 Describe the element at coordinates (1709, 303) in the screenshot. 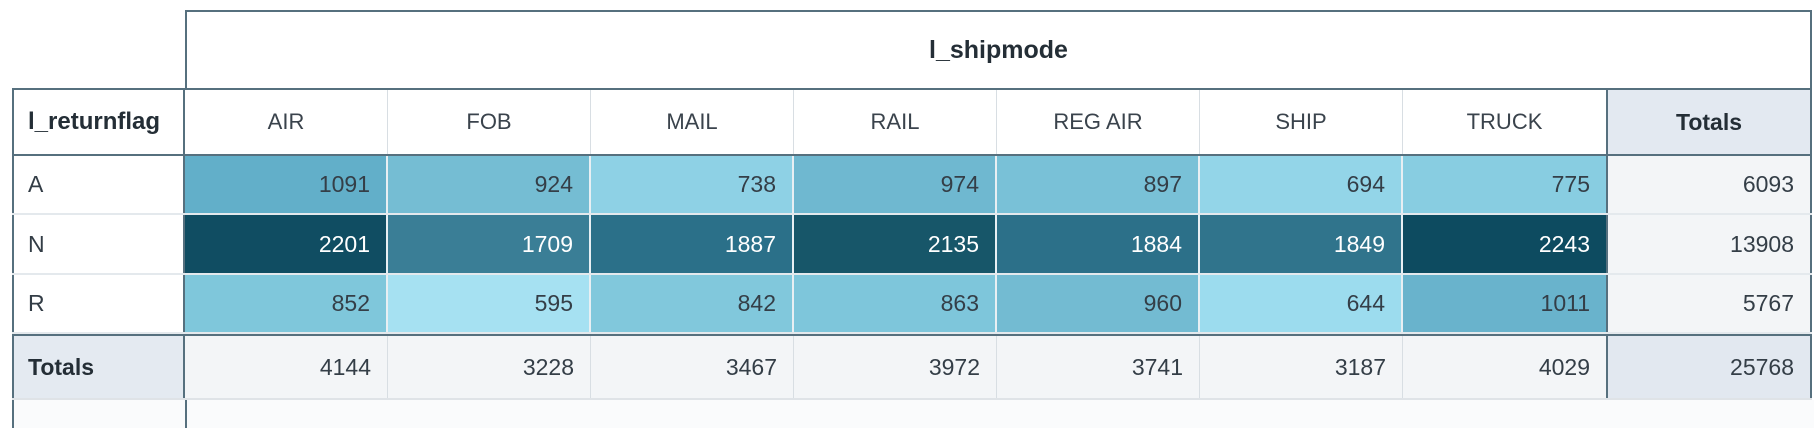

I see `row-total-cell: 5767` at that location.